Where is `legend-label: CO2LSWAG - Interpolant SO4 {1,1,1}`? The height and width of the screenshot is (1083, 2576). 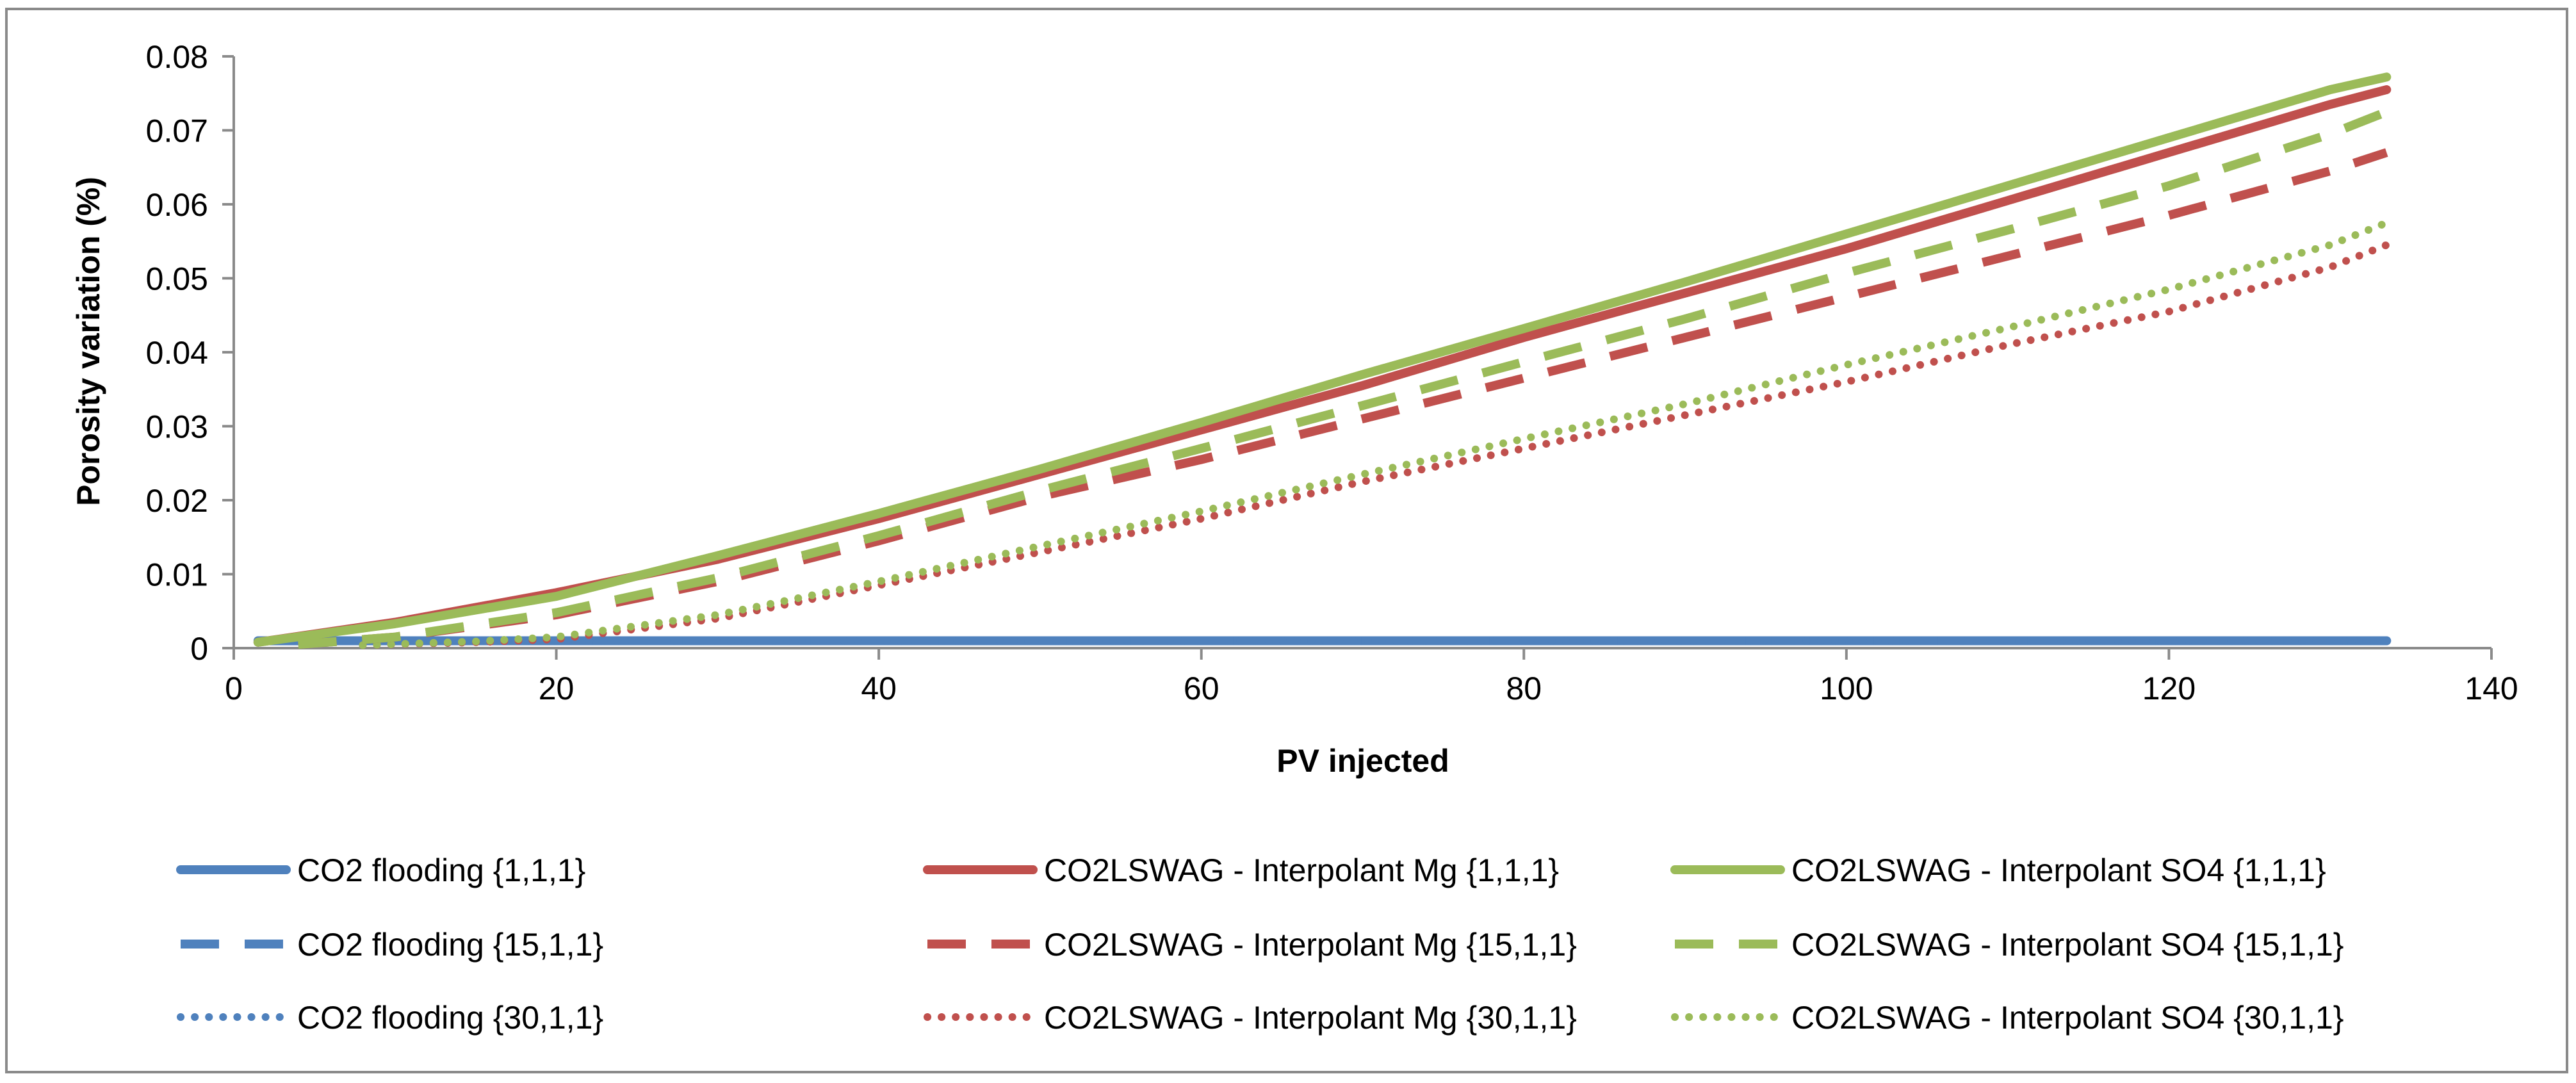 legend-label: CO2LSWAG - Interpolant SO4 {1,1,1} is located at coordinates (2058, 870).